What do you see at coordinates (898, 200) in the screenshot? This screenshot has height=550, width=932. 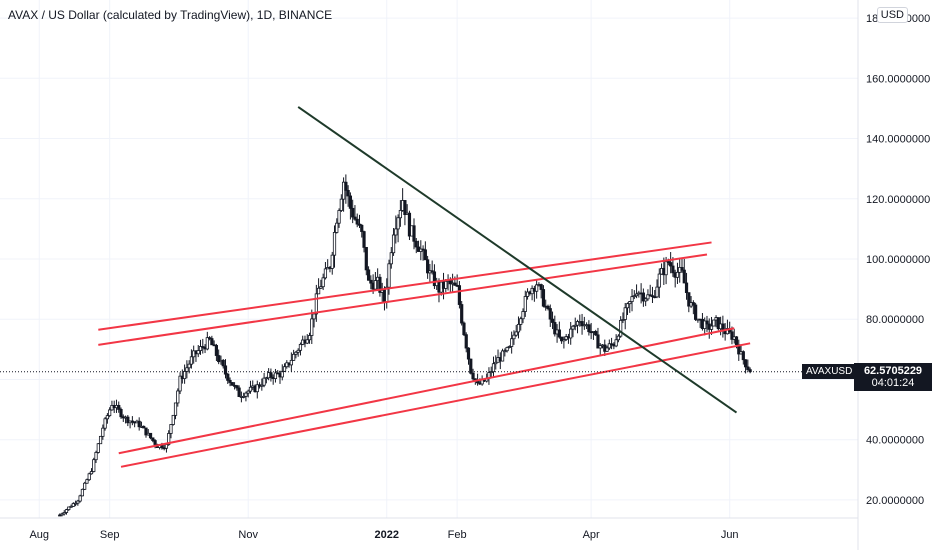 I see `y-tick-label: 120.0000000` at bounding box center [898, 200].